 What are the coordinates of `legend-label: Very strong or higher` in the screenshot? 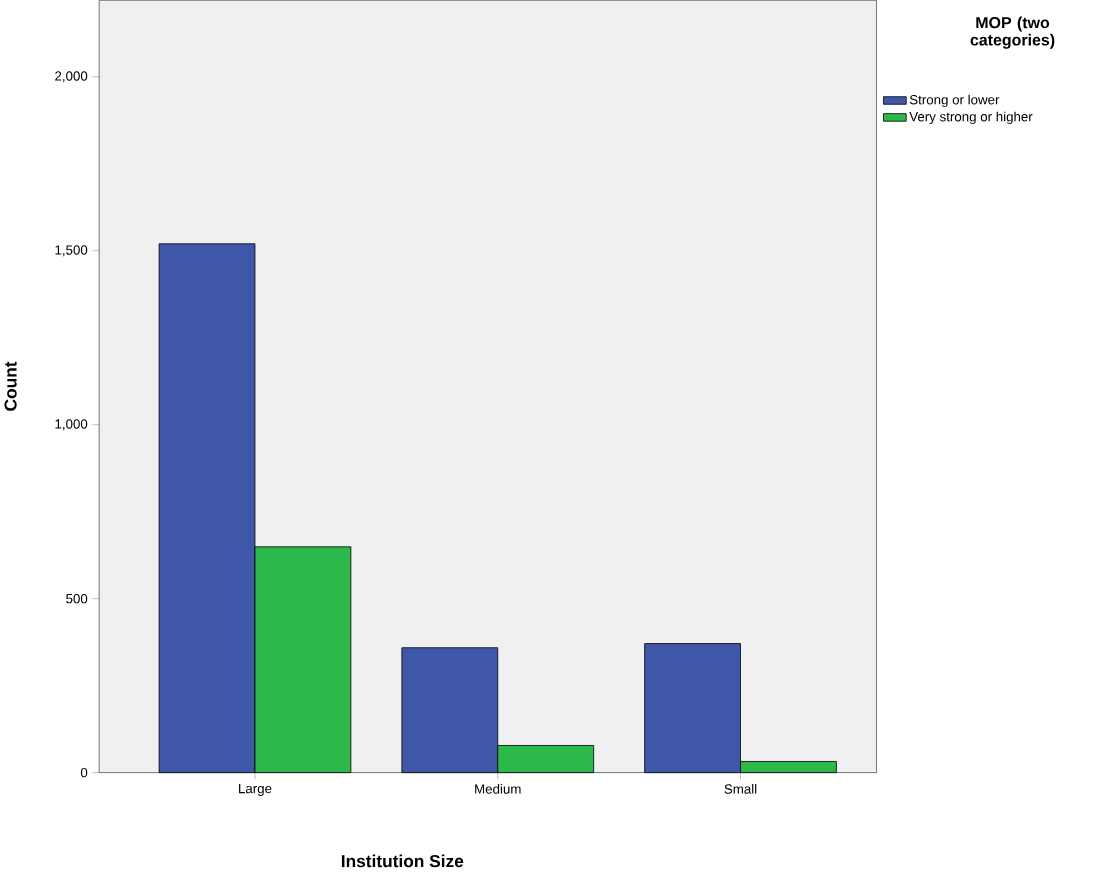 It's located at (971, 118).